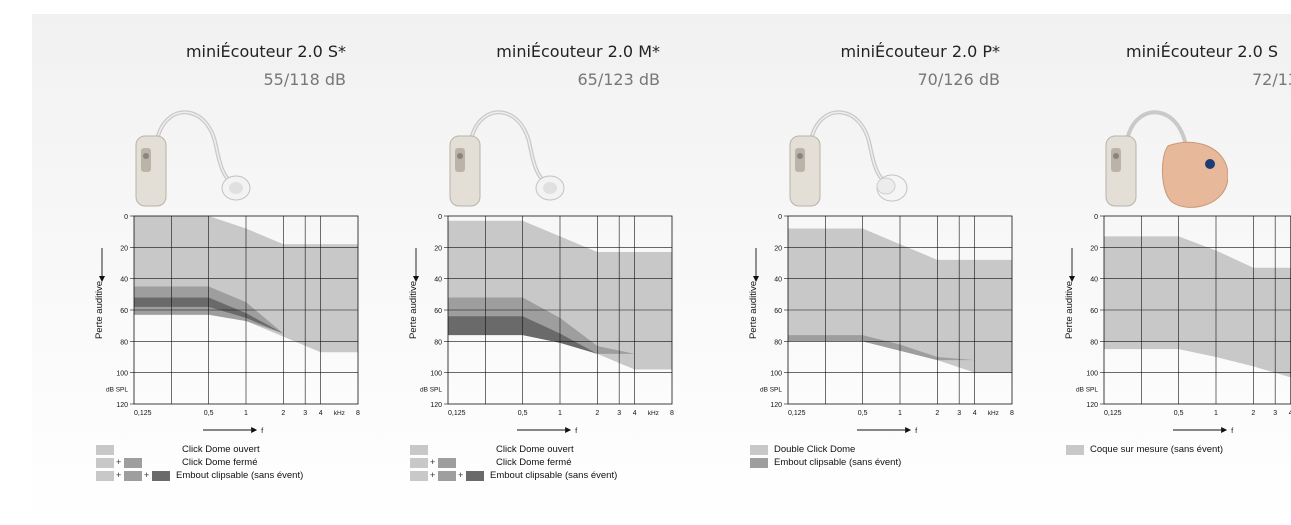  I want to click on y-tick-label: 0, so click(780, 217).